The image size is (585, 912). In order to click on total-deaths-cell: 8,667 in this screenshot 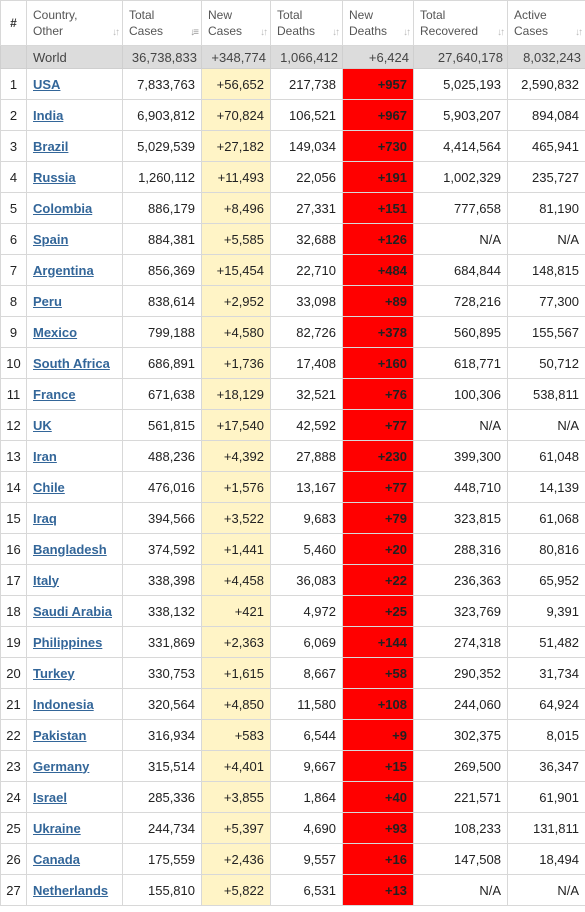, I will do `click(306, 673)`.